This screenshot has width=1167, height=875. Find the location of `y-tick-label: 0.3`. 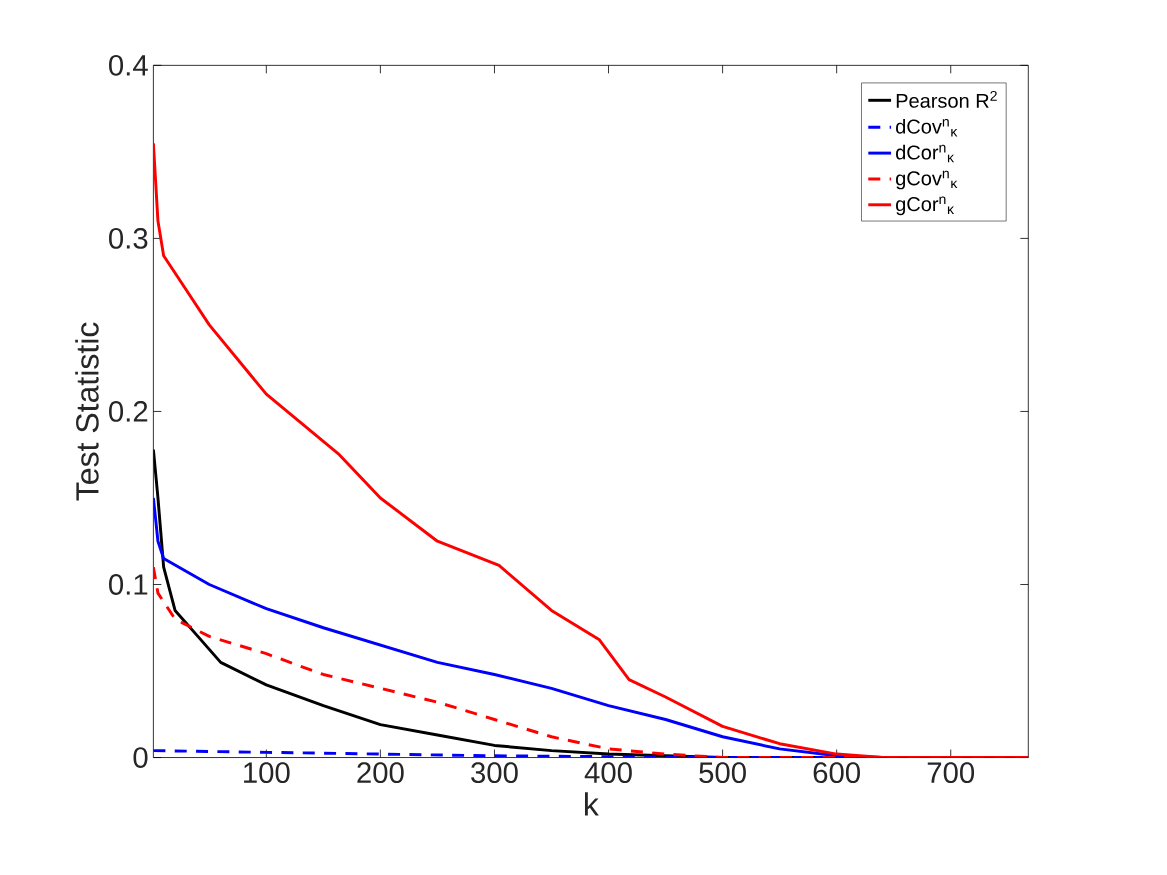

y-tick-label: 0.3 is located at coordinates (128, 238).